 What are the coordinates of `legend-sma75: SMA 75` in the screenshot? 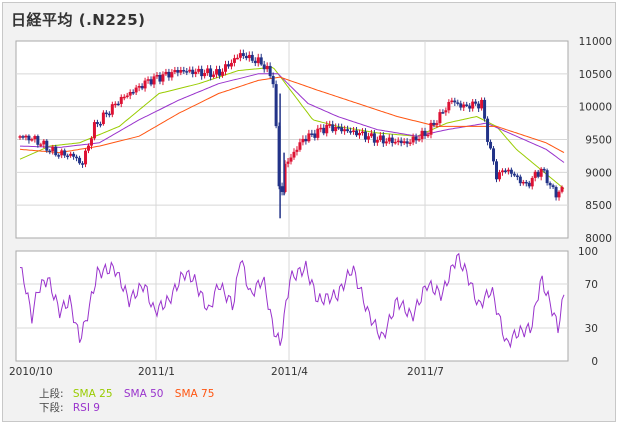 It's located at (194, 394).